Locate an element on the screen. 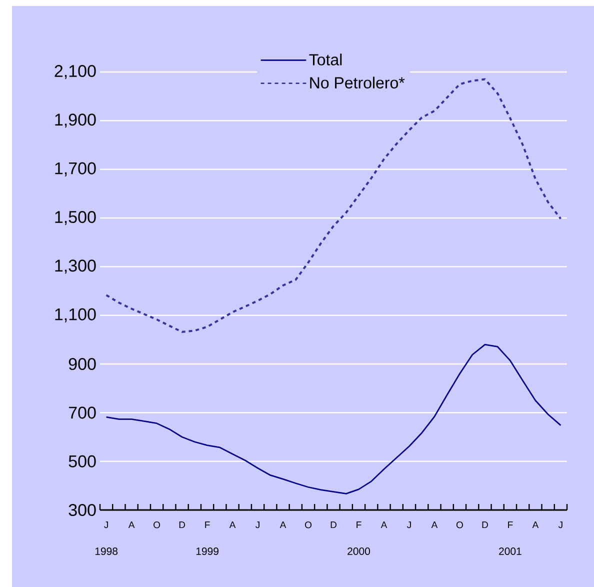 Image resolution: width=594 pixels, height=587 pixels. y-tick-label: 1,700 is located at coordinates (75, 169).